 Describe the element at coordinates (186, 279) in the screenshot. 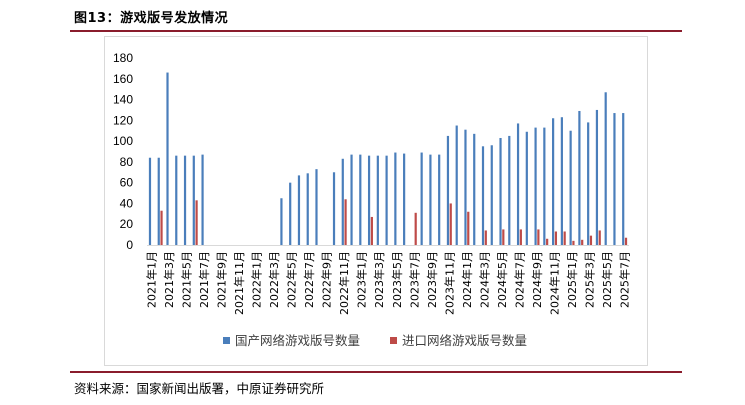

I see `x-tick-label: 2021年5月` at that location.